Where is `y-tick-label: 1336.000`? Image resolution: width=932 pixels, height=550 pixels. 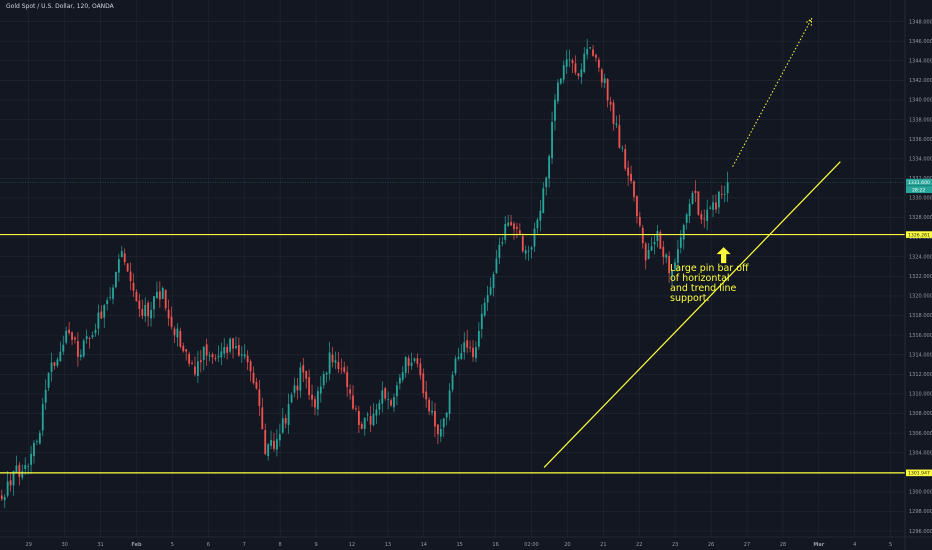
y-tick-label: 1336.000 is located at coordinates (920, 140).